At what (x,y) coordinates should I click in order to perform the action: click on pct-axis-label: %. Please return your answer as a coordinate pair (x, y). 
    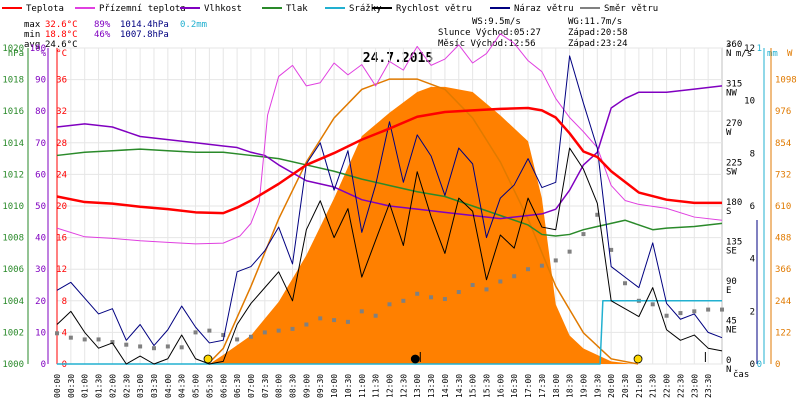
    Looking at the image, I should click on (44, 54).